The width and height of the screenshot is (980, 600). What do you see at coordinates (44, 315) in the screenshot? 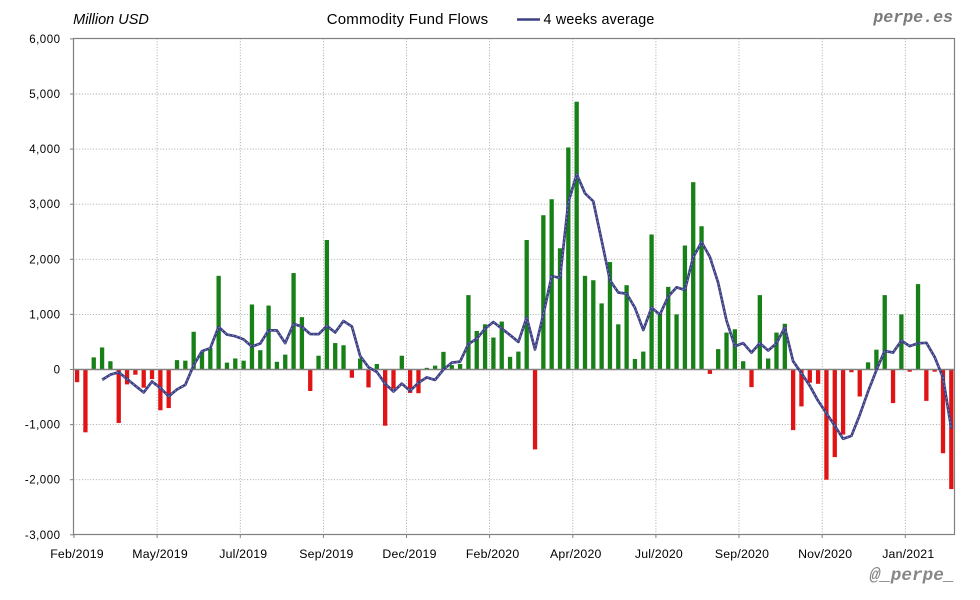
I see `svg-text: 1,000` at bounding box center [44, 315].